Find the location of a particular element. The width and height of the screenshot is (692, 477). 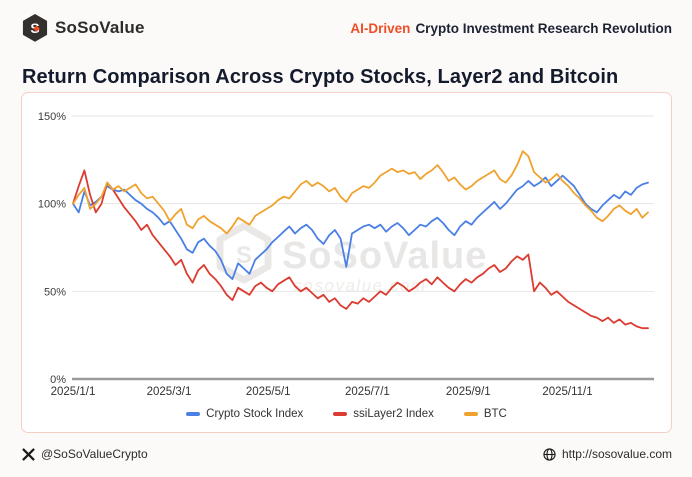

legend-dash-ssilayer2-index is located at coordinates (340, 414).